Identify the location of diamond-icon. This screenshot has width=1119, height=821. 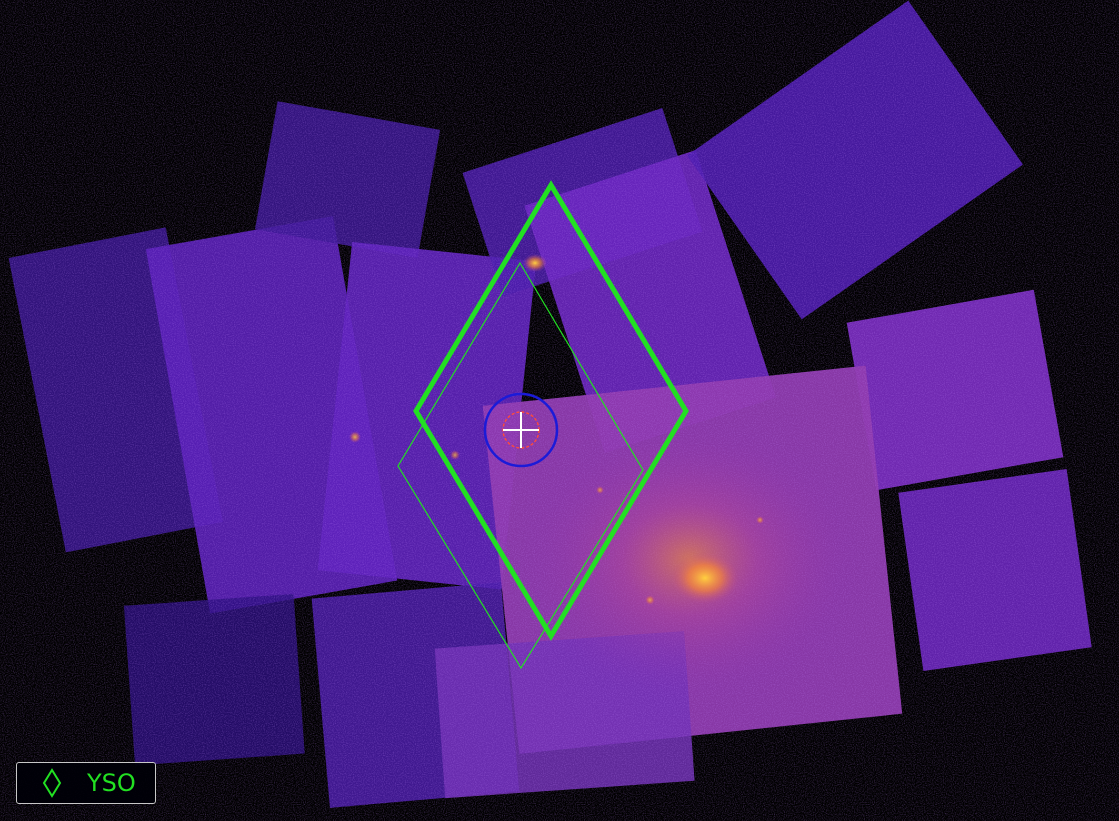
(52, 783).